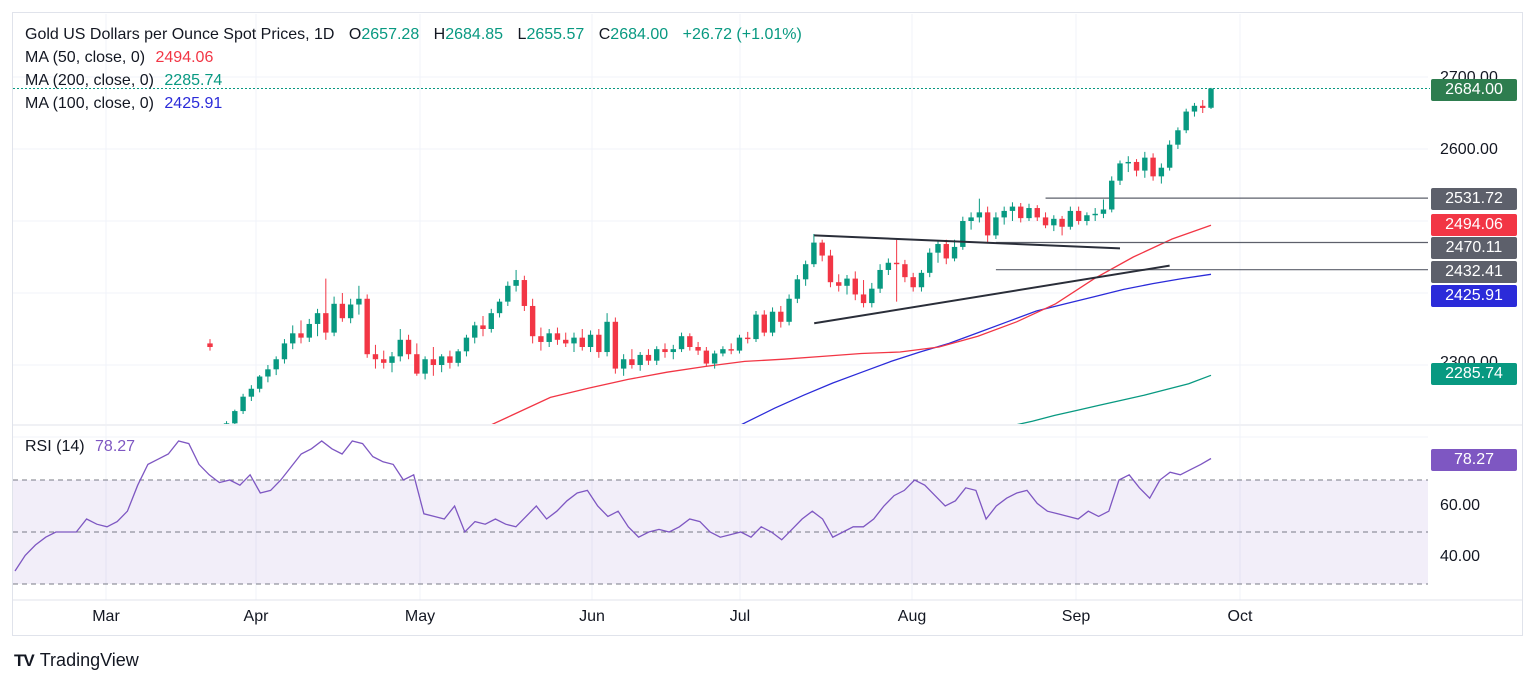 The width and height of the screenshot is (1536, 685). I want to click on rsi-legend: RSI (14) 78.27, so click(80, 447).